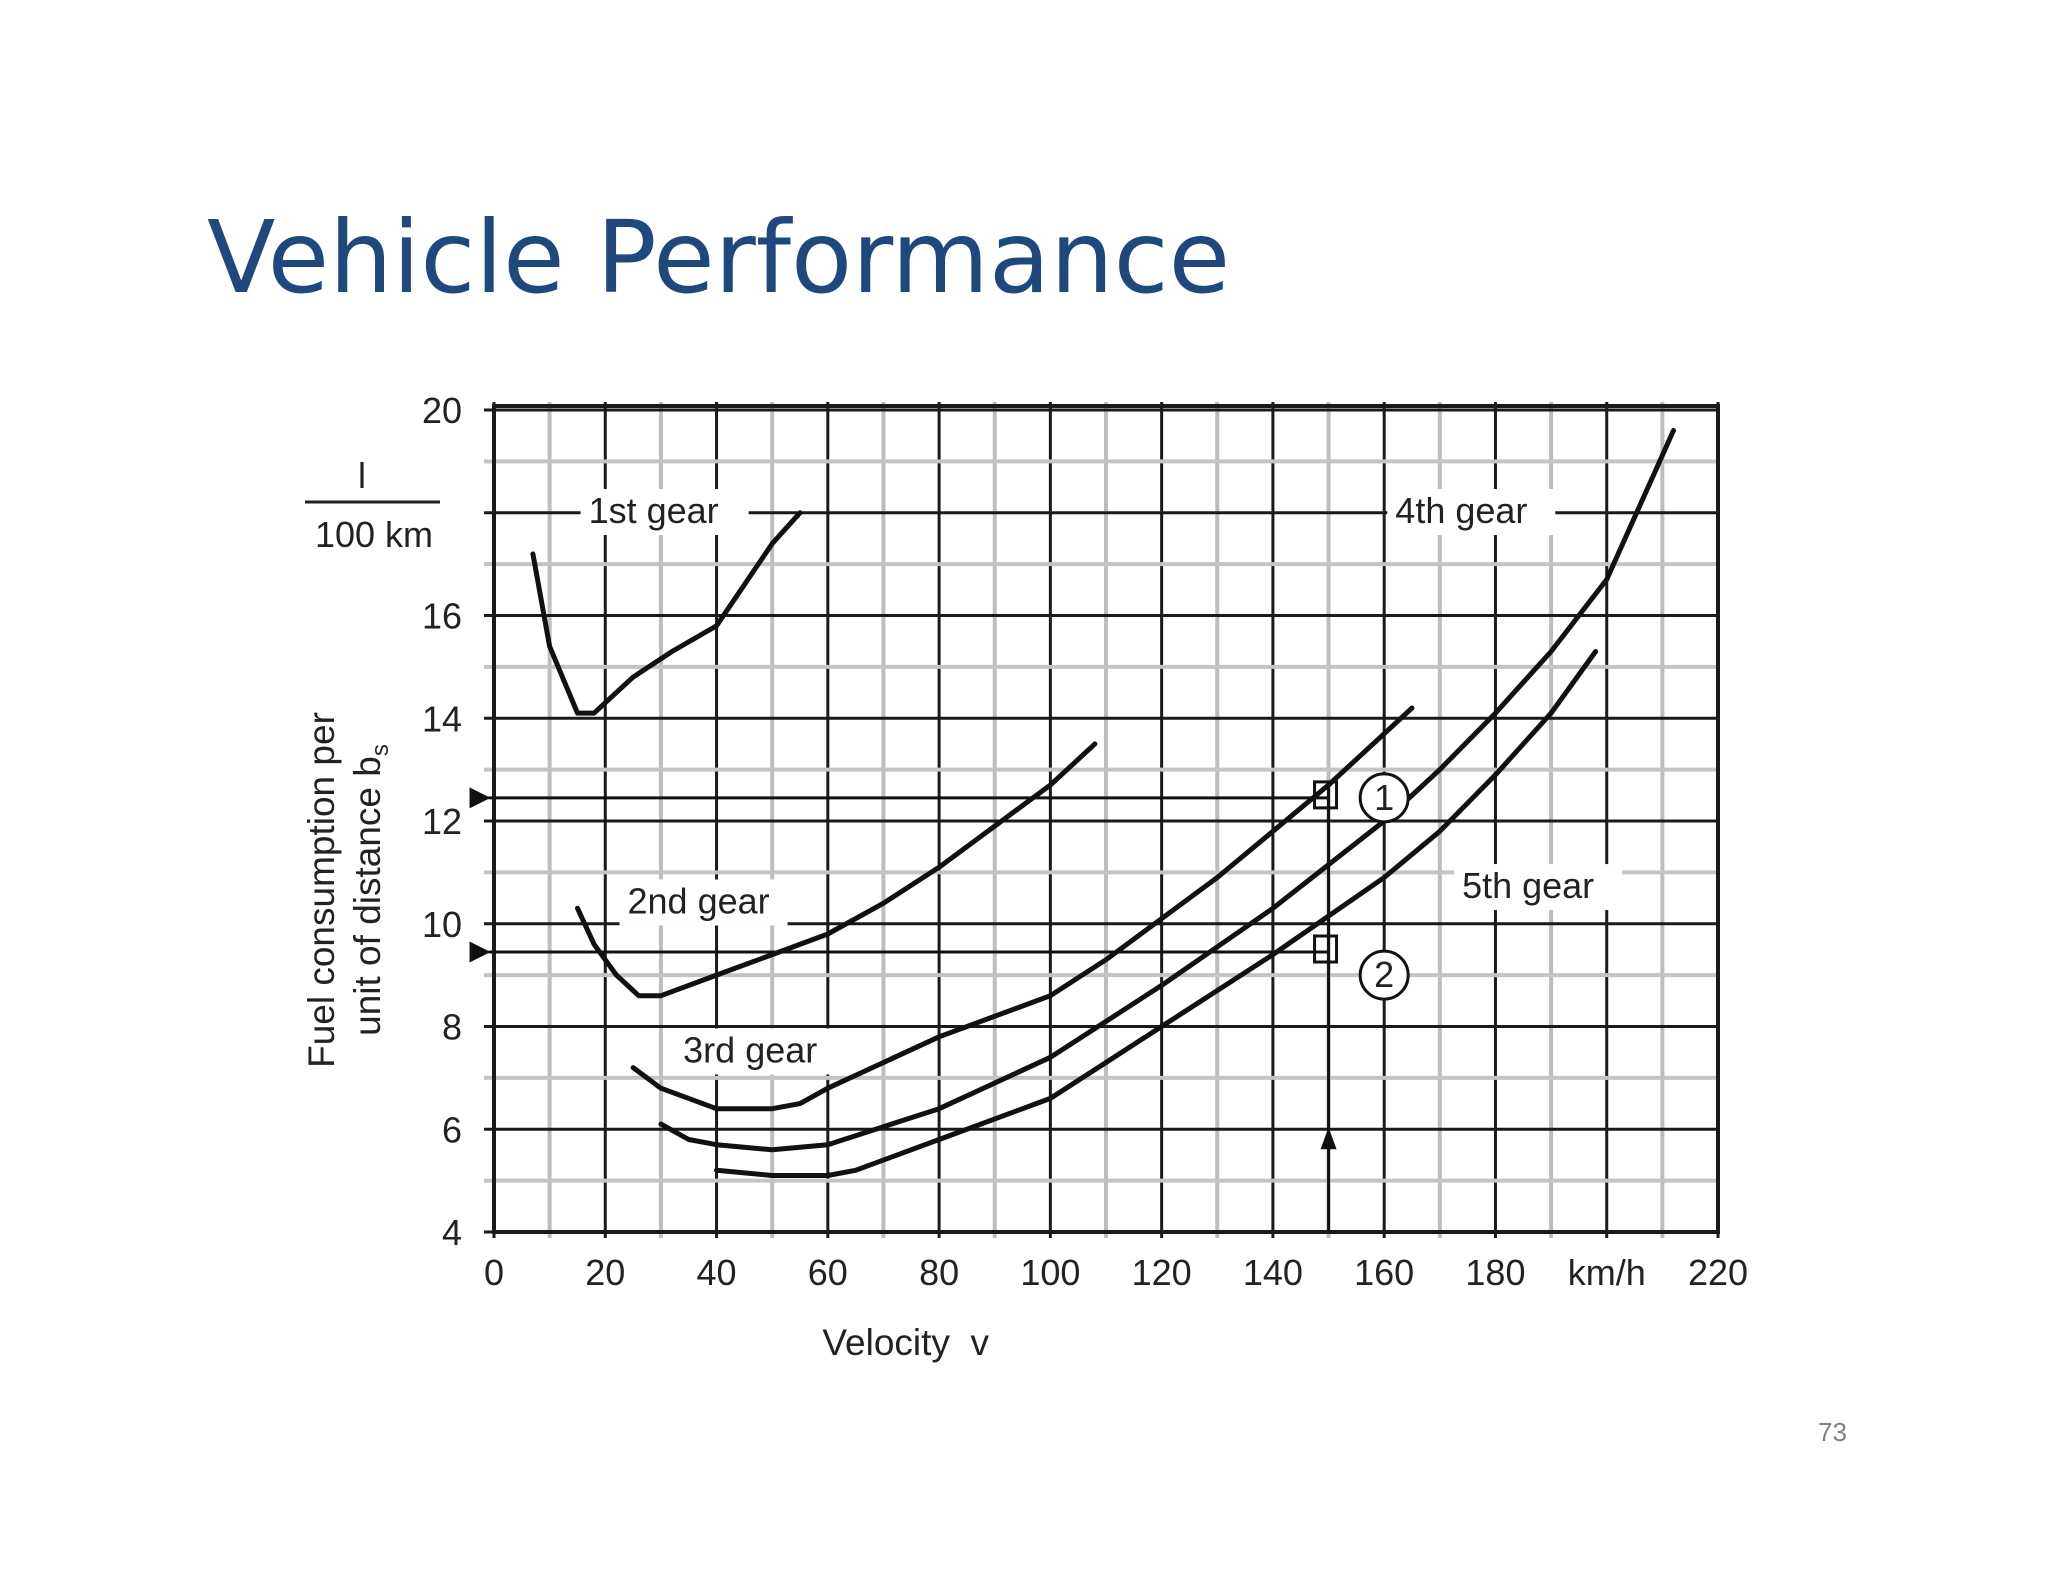 The image size is (2048, 1582). I want to click on y-axis-label: Fuel consumption per unit of distance bs, so click(347, 890).